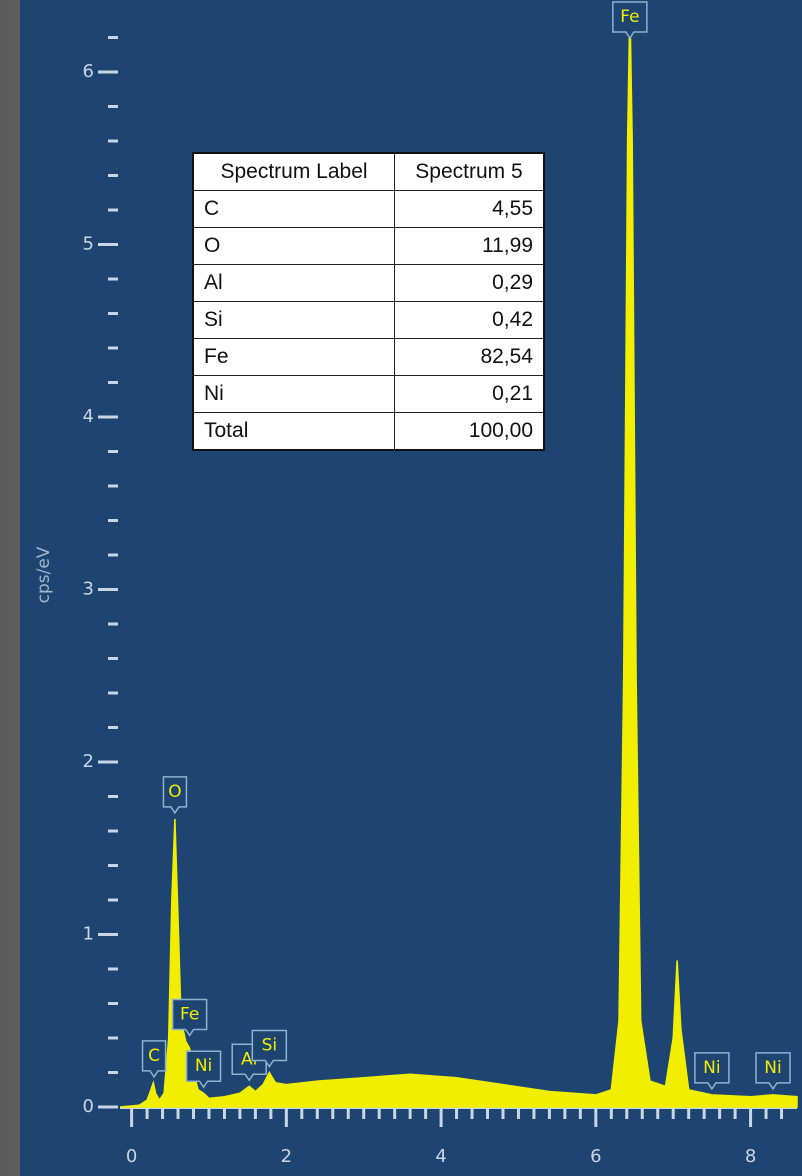  I want to click on table-row: O 11,99, so click(368, 246).